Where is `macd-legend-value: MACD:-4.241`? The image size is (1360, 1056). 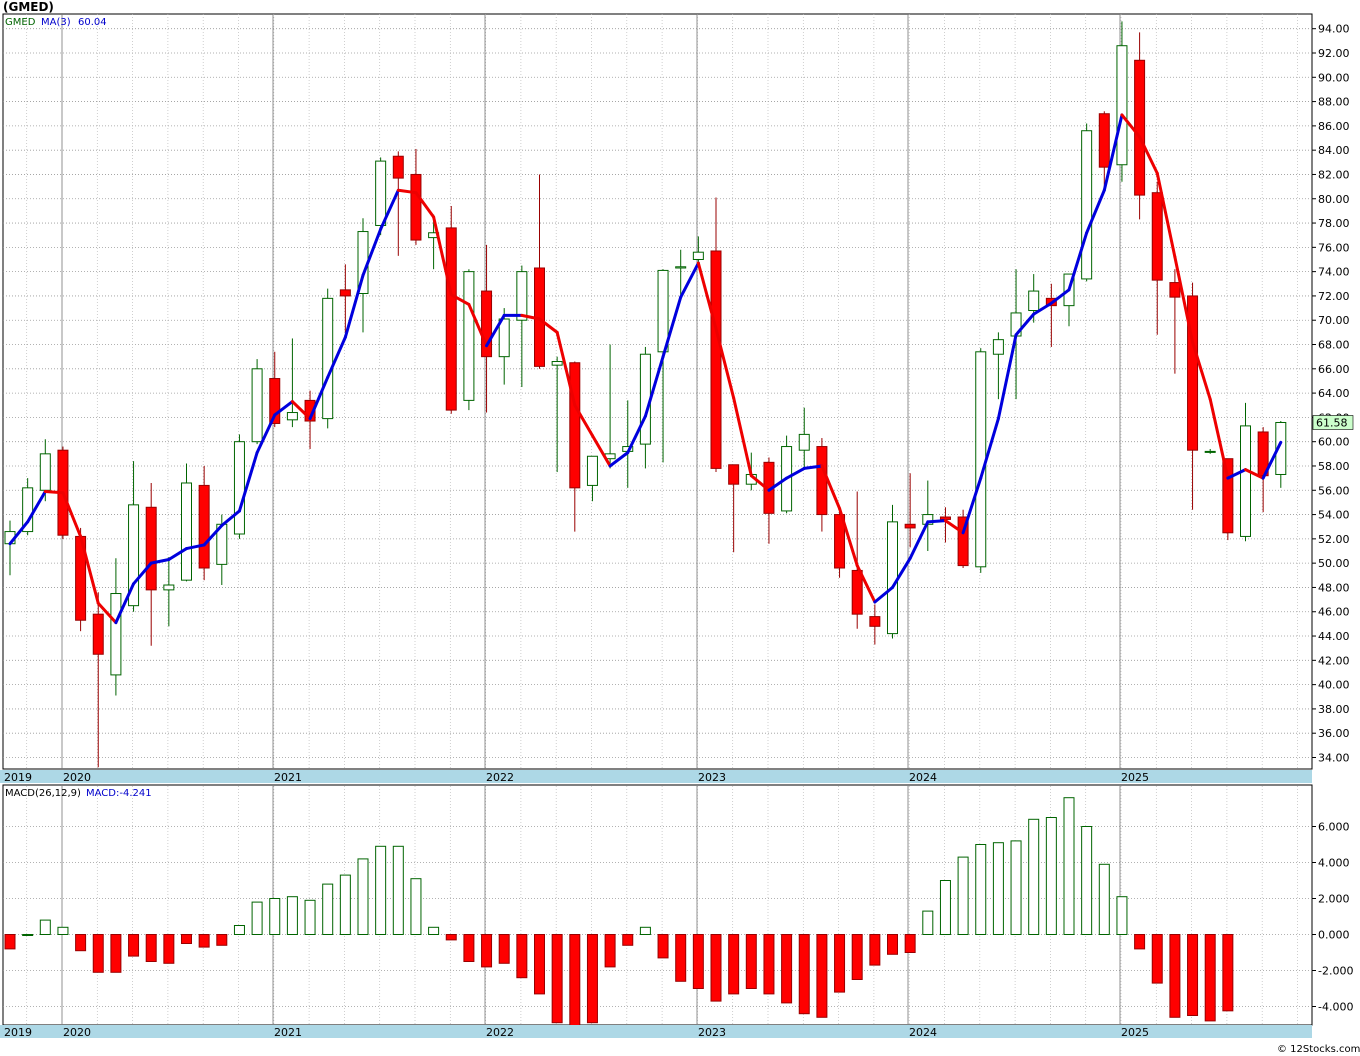 macd-legend-value: MACD:-4.241 is located at coordinates (119, 793).